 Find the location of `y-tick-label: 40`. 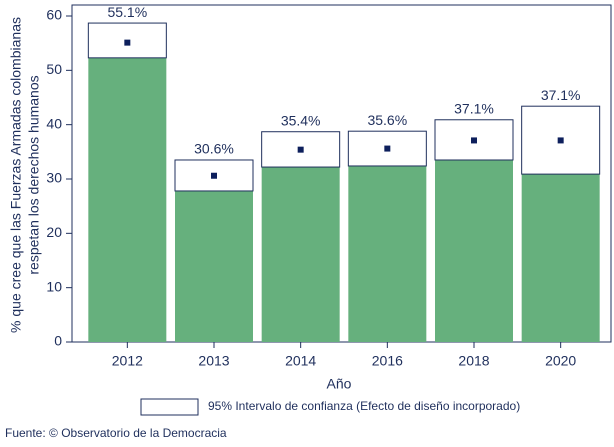

y-tick-label: 40 is located at coordinates (54, 123).